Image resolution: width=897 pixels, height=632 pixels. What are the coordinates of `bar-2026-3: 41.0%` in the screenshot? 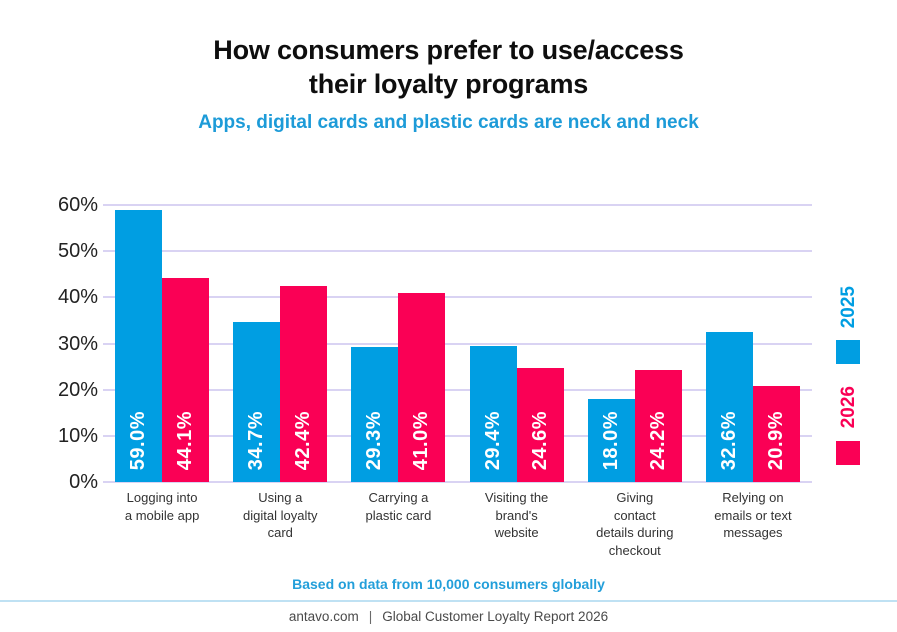 It's located at (422, 387).